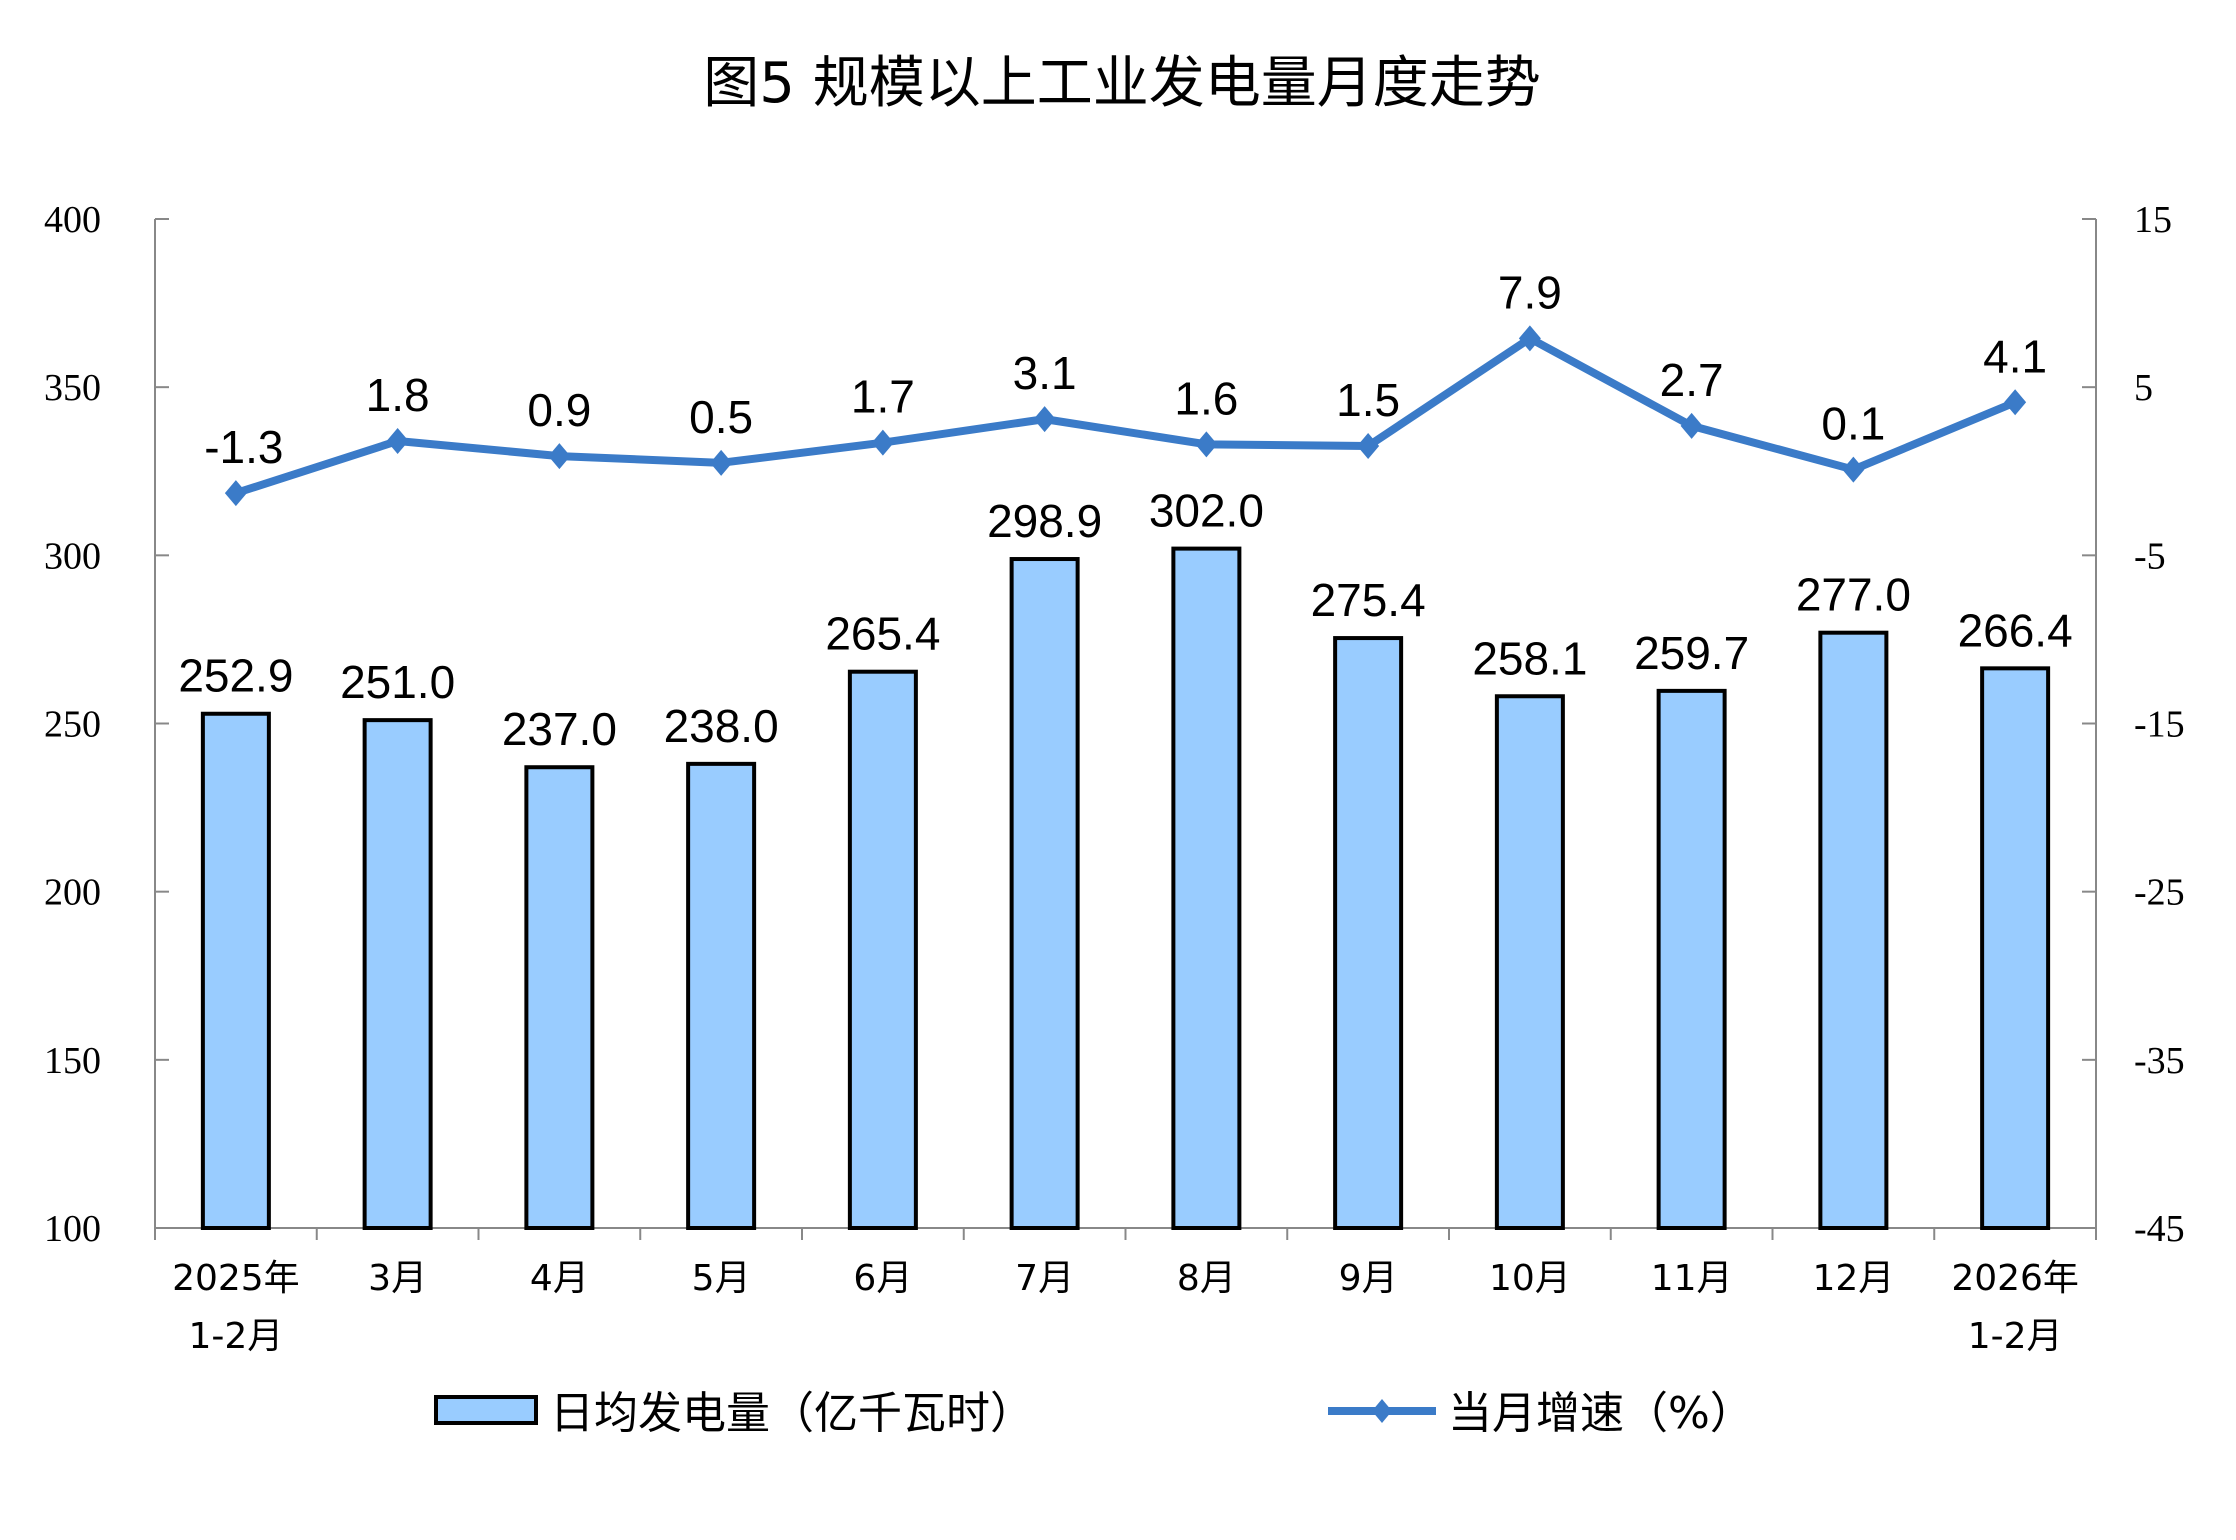 This screenshot has width=2236, height=1540. What do you see at coordinates (1094, 1413) in the screenshot?
I see `legend: 日均发电量（亿千瓦时） 当月增速（%）` at bounding box center [1094, 1413].